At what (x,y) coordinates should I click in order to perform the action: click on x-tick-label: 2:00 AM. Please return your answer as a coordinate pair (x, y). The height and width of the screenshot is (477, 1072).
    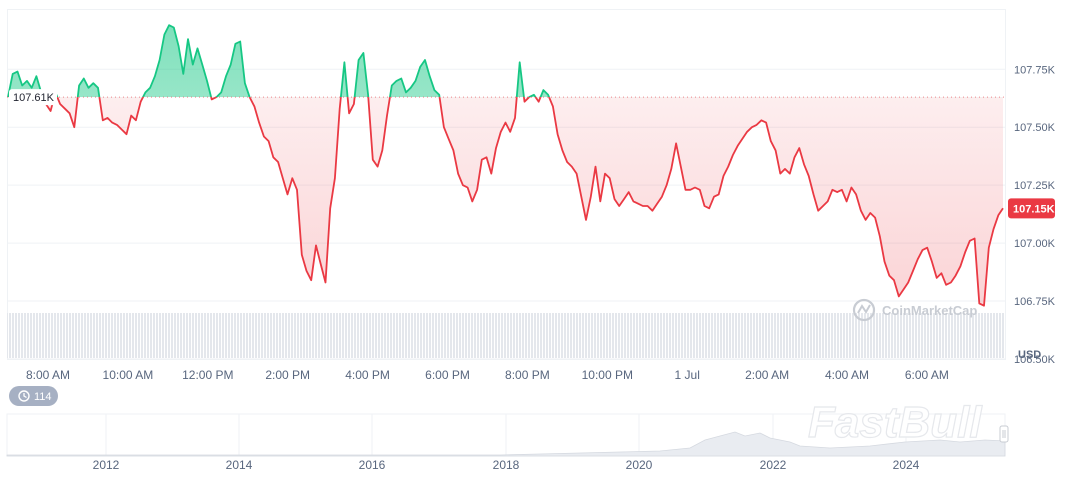
    Looking at the image, I should click on (767, 375).